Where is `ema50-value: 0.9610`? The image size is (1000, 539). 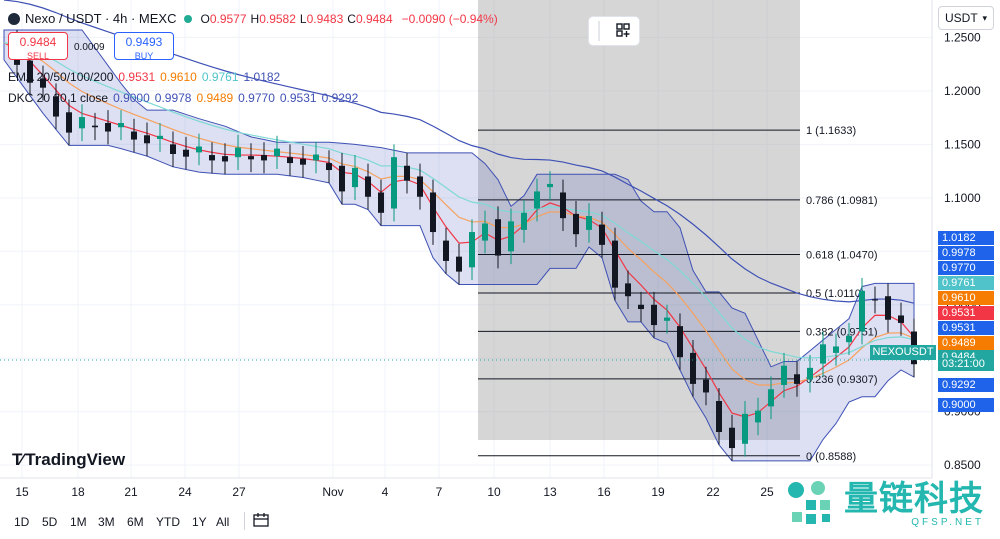
ema50-value: 0.9610 is located at coordinates (178, 77).